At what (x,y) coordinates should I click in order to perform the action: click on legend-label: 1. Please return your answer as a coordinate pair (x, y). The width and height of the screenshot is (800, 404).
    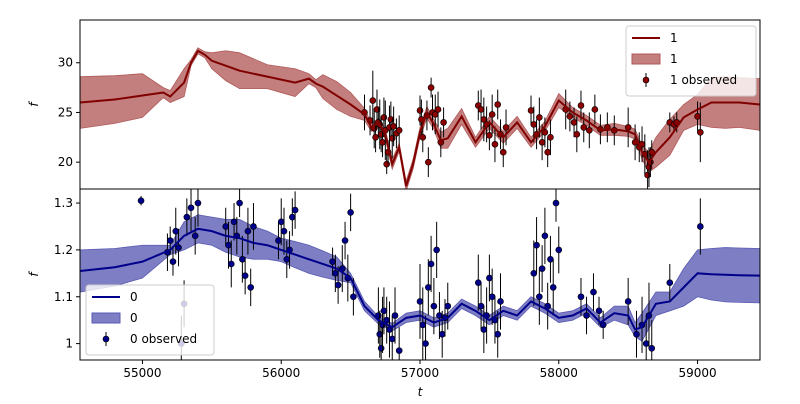
    Looking at the image, I should click on (674, 38).